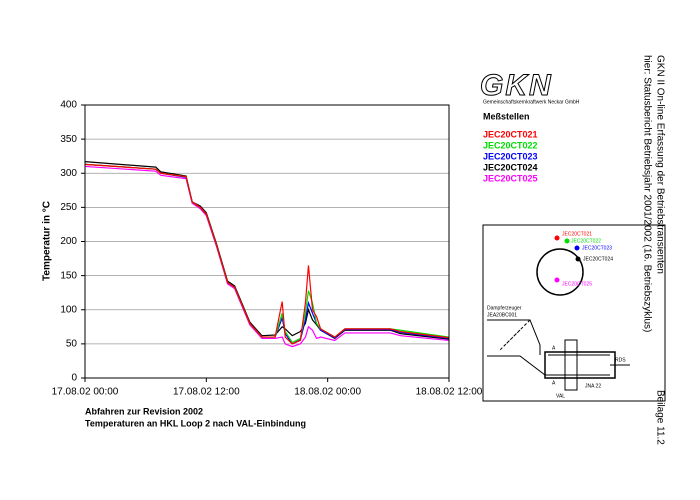  What do you see at coordinates (68, 207) in the screenshot?
I see `y-tick-label: 250` at bounding box center [68, 207].